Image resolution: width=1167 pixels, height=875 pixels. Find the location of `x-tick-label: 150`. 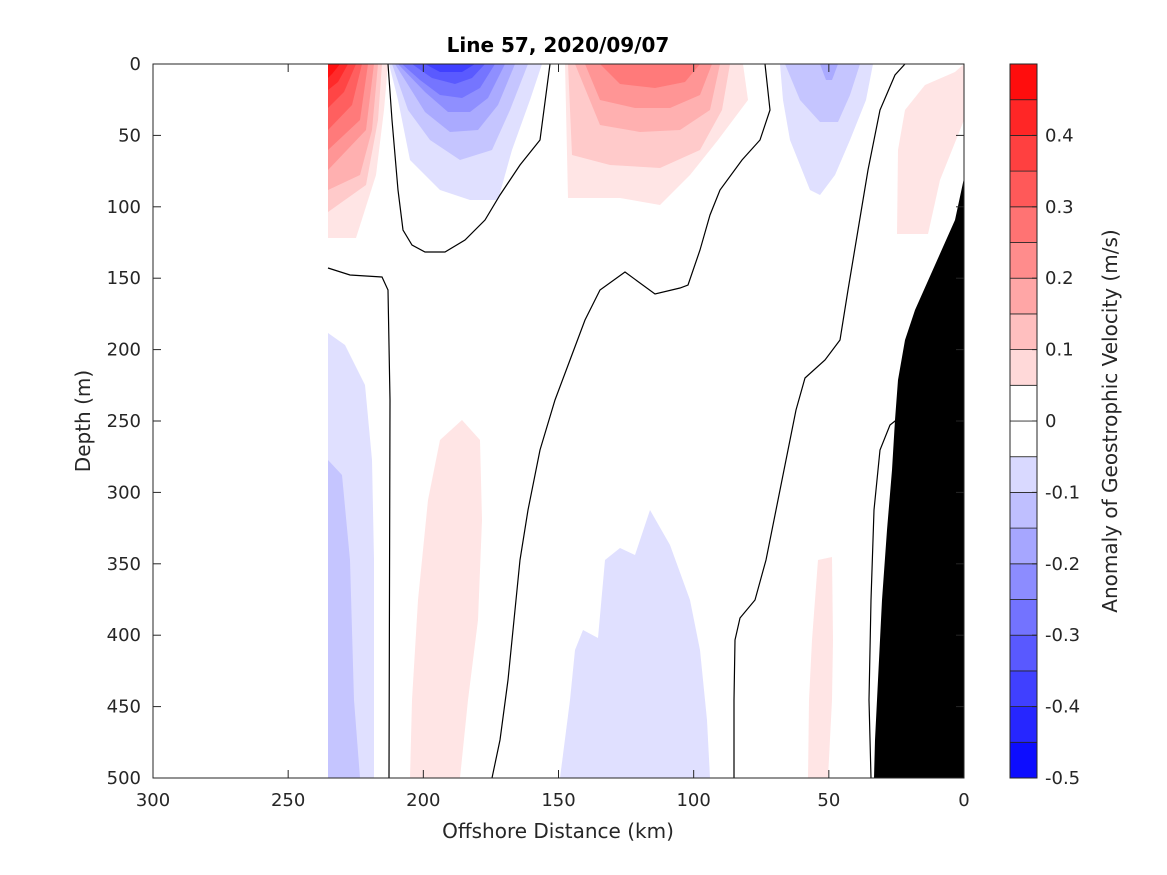

x-tick-label: 150 is located at coordinates (558, 800).